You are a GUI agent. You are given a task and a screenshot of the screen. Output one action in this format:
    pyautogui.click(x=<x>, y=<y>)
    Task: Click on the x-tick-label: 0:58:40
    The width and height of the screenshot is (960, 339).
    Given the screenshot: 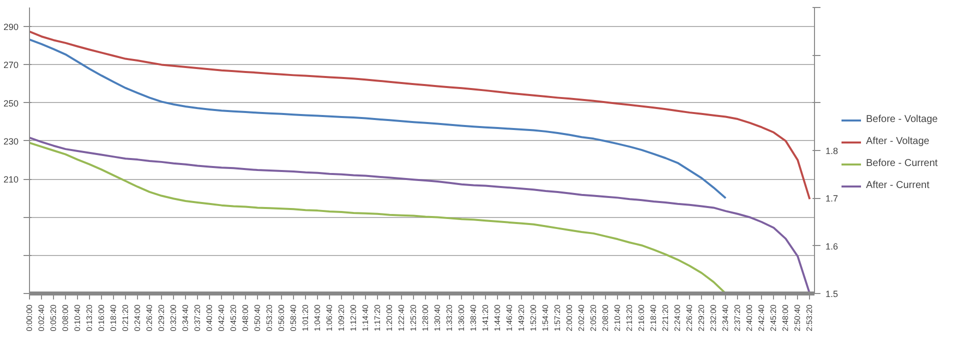 What is the action you would take?
    pyautogui.click(x=293, y=318)
    